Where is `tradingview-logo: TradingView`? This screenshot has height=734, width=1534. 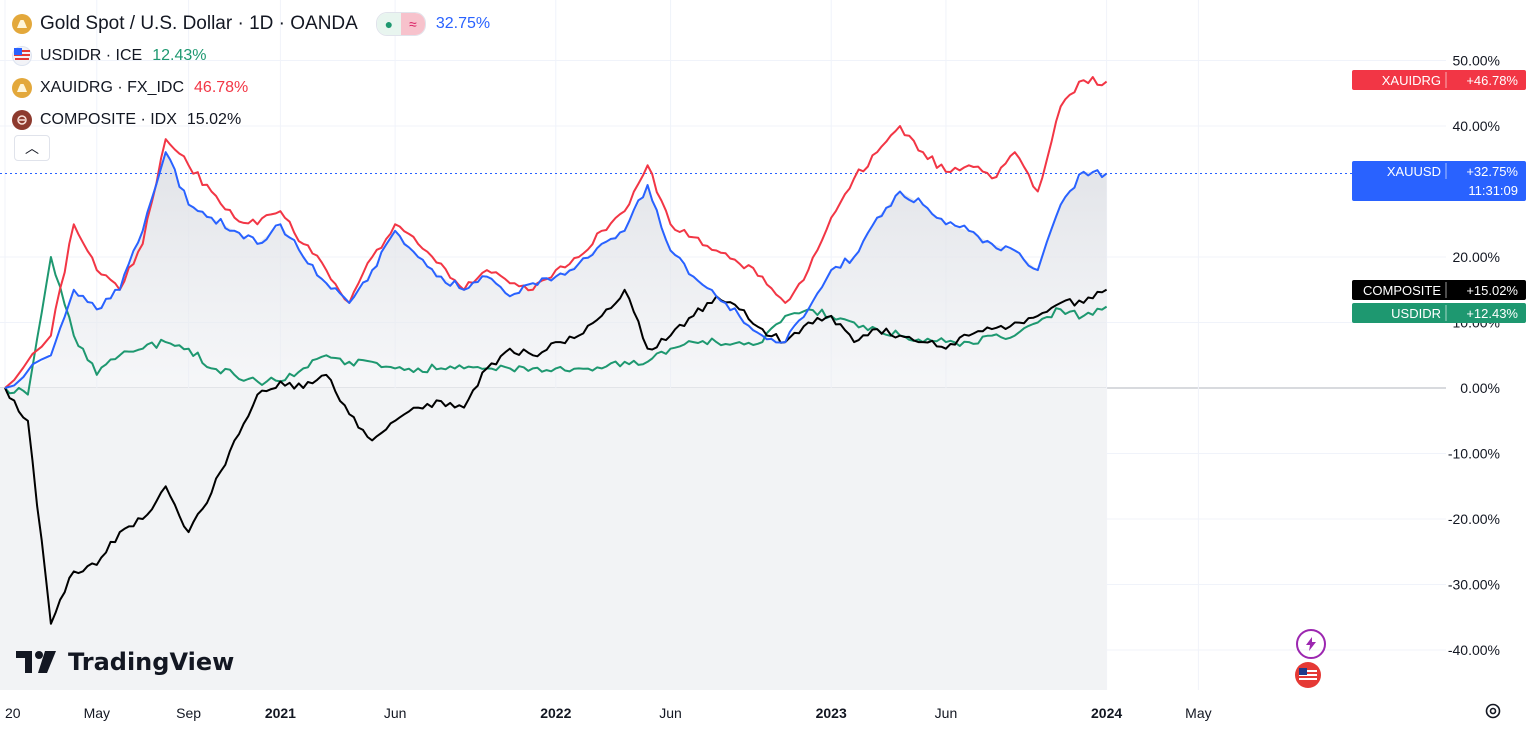
tradingview-logo: TradingView is located at coordinates (125, 662).